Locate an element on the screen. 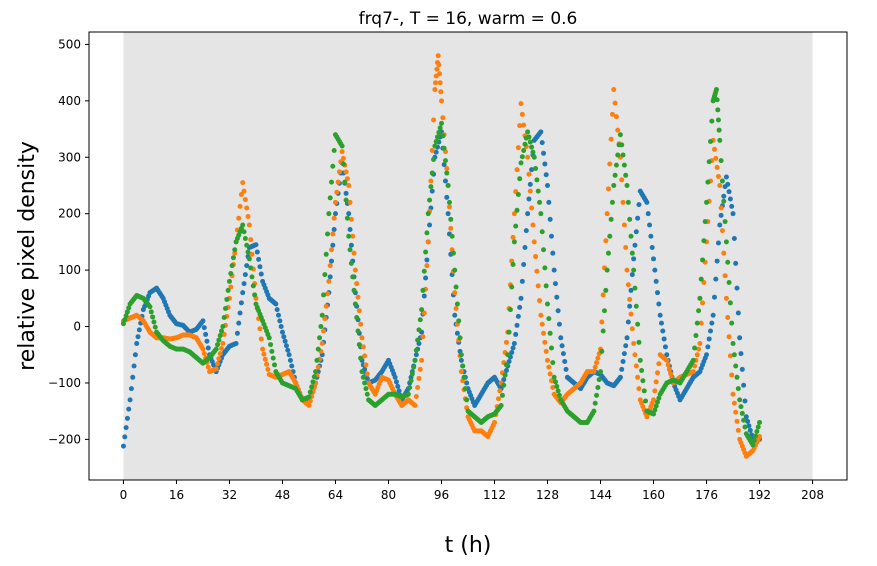 The width and height of the screenshot is (877, 566). x-tick-label: 208 is located at coordinates (812, 495).